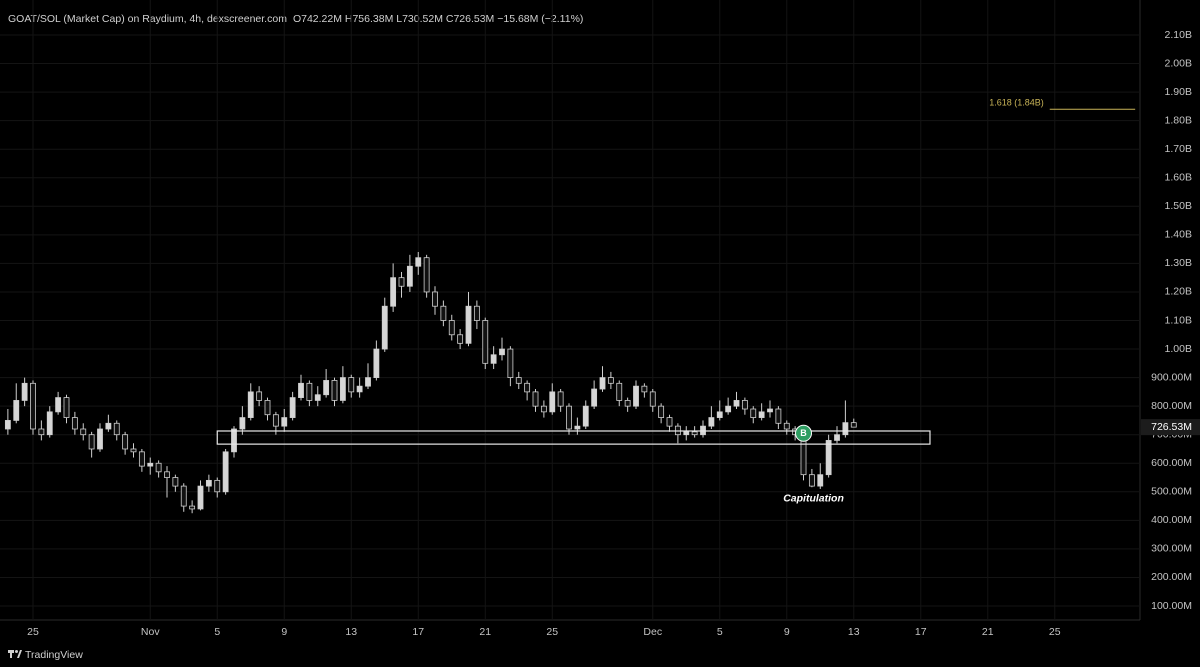  What do you see at coordinates (1171, 463) in the screenshot?
I see `y-tick-label: 600.00M` at bounding box center [1171, 463].